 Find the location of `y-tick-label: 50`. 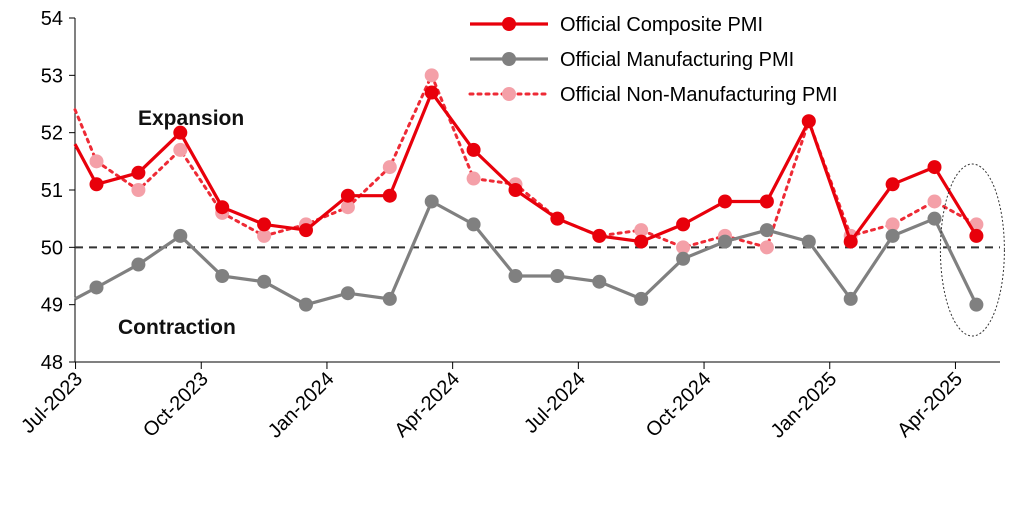

y-tick-label: 50 is located at coordinates (52, 248).